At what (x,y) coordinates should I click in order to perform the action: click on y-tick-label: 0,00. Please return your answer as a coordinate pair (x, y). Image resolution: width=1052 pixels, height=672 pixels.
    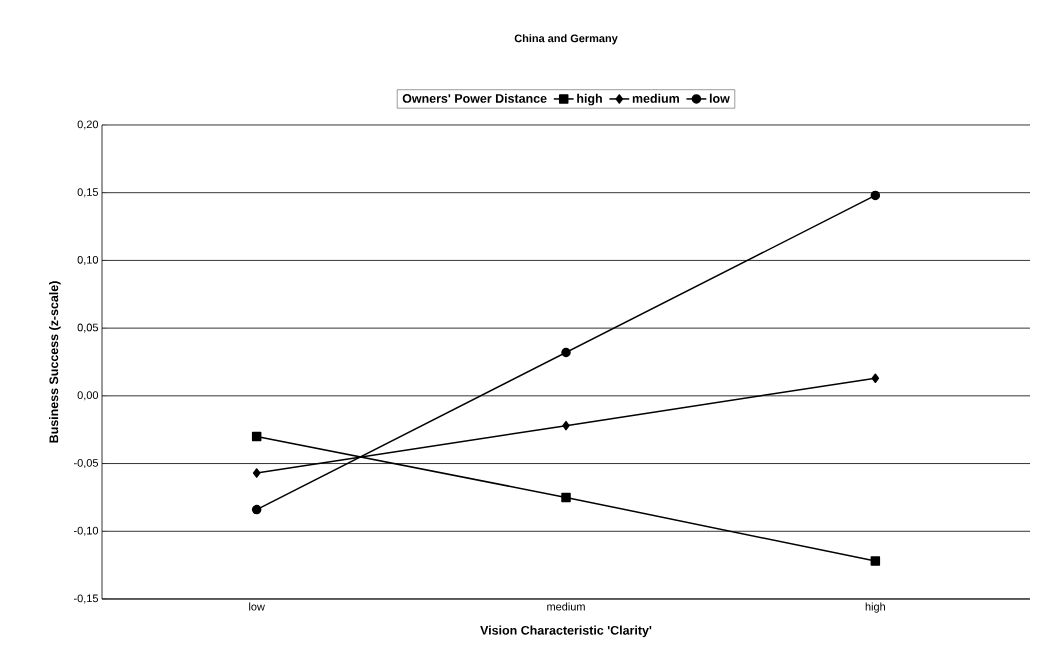
    Looking at the image, I should click on (88, 396).